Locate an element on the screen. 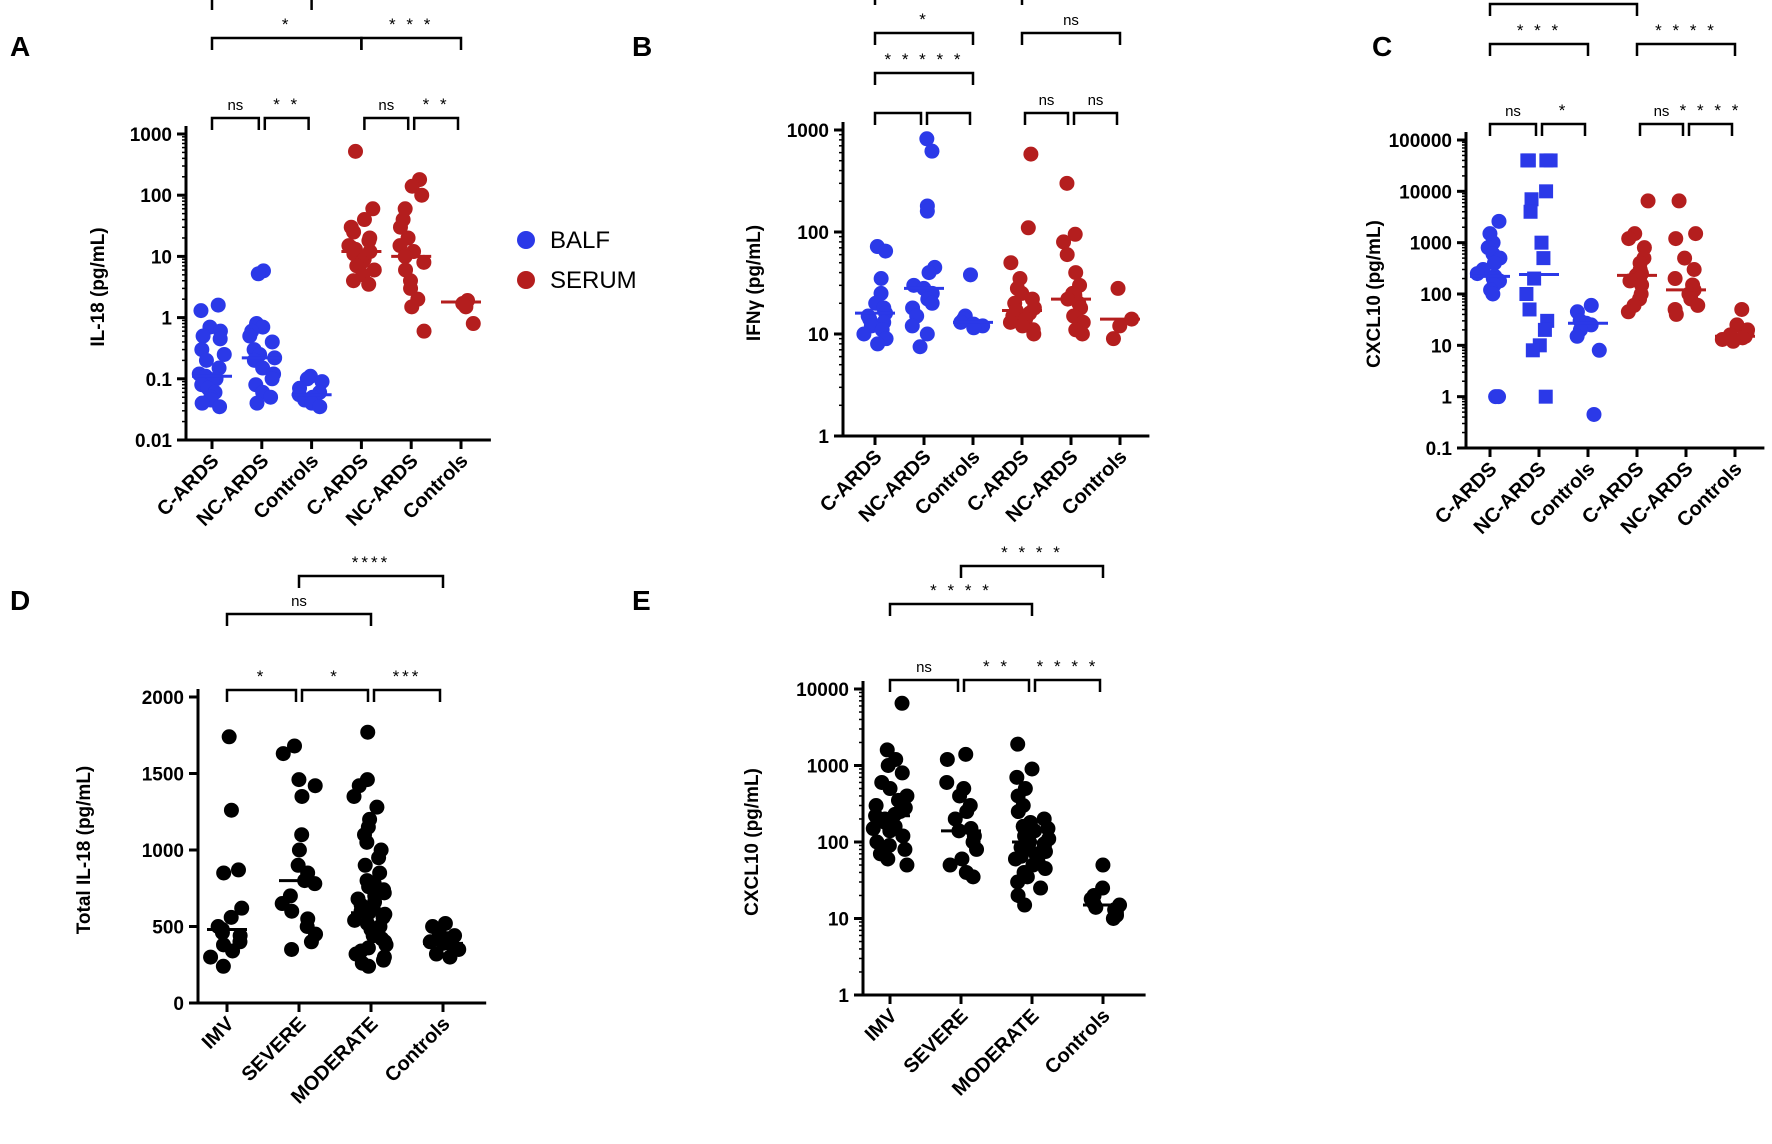 This screenshot has width=1772, height=1144. y-tick-label: 1500 is located at coordinates (163, 775).